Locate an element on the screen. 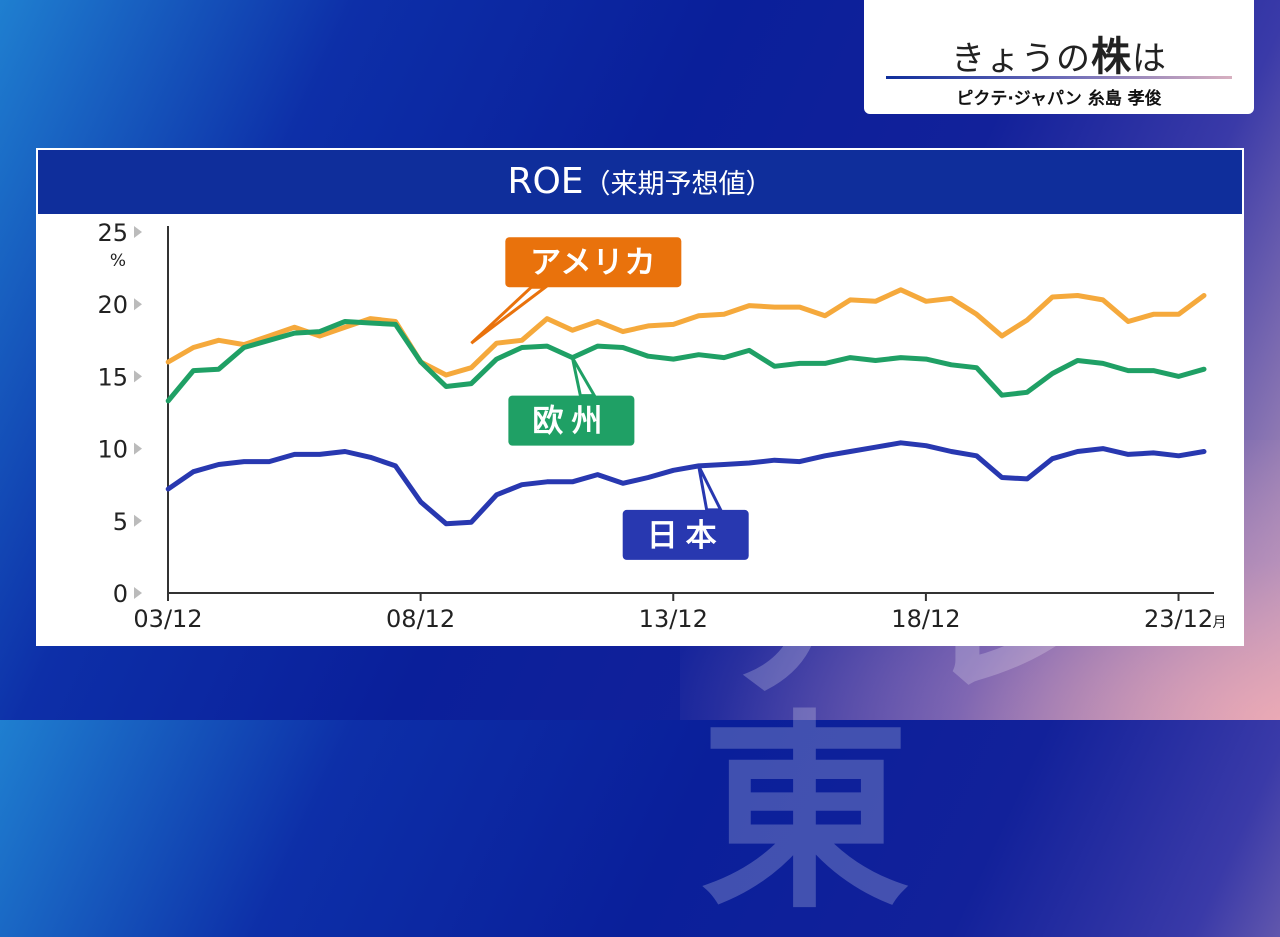 The height and width of the screenshot is (937, 1280). y-tick-label: 5 is located at coordinates (120, 522).